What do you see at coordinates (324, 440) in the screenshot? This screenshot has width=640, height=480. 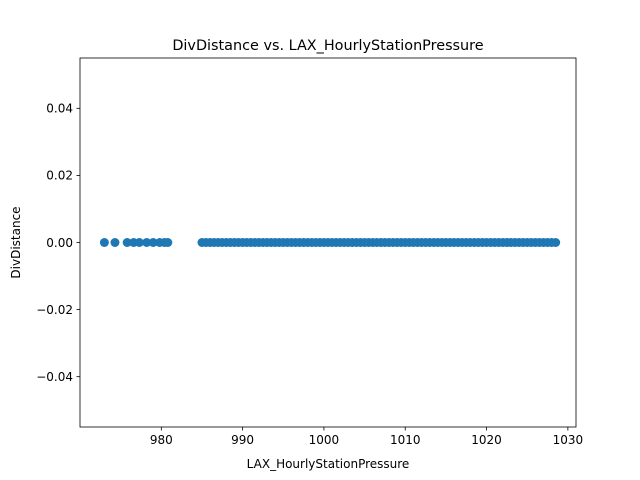 I see `x-tick-label: 1000` at bounding box center [324, 440].